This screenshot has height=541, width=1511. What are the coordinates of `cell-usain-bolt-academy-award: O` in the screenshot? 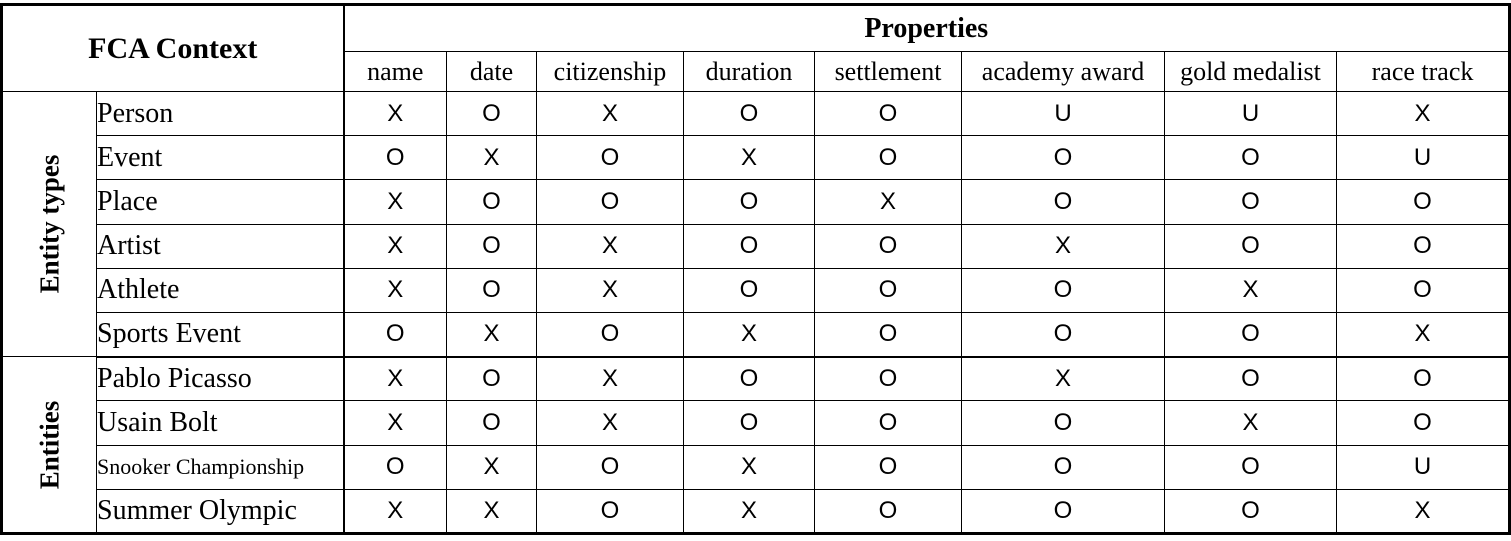 It's located at (1063, 423).